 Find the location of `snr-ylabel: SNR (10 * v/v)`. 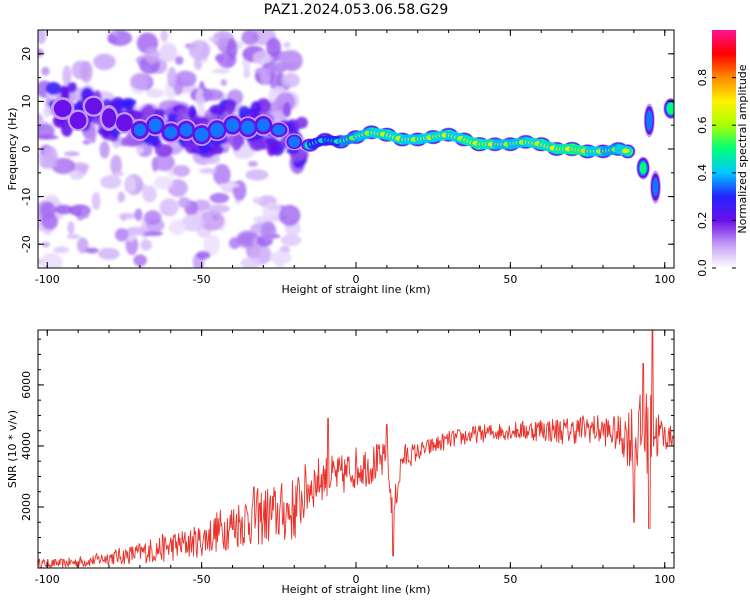

snr-ylabel: SNR (10 * v/v) is located at coordinates (12, 449).